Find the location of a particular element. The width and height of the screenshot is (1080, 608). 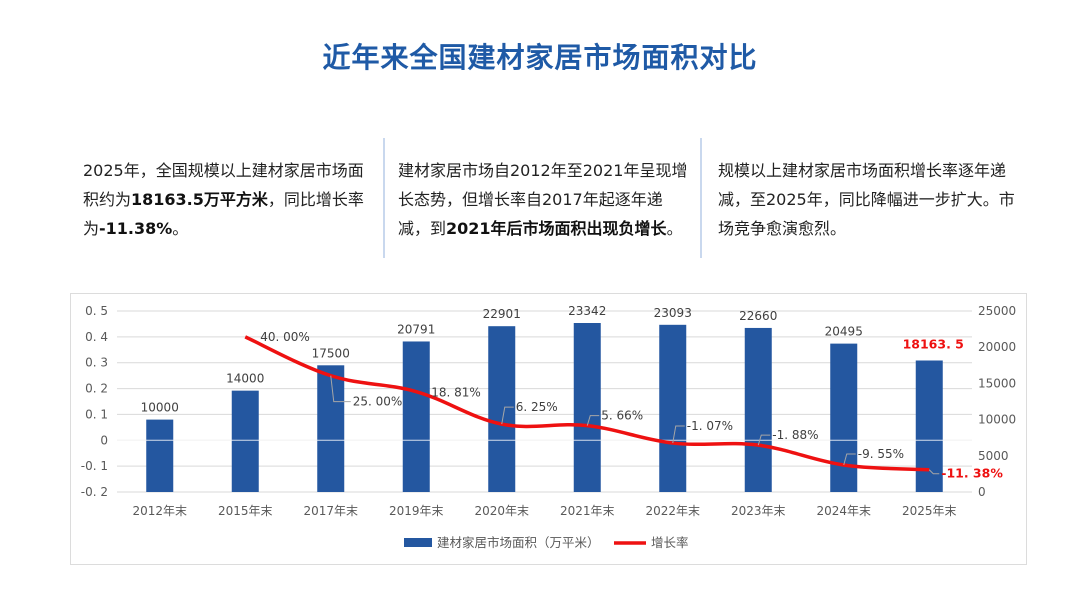

legend-bar-label: 建材家居市场面积（万平米） is located at coordinates (518, 542).